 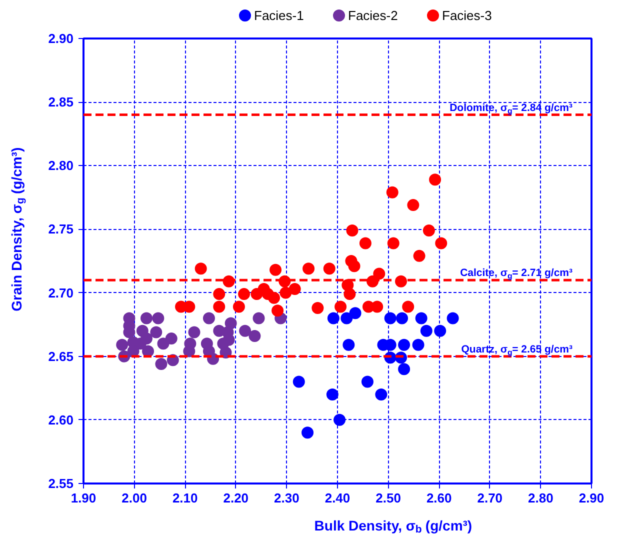 I want to click on x-tick-label: 2.50, so click(x=388, y=498).